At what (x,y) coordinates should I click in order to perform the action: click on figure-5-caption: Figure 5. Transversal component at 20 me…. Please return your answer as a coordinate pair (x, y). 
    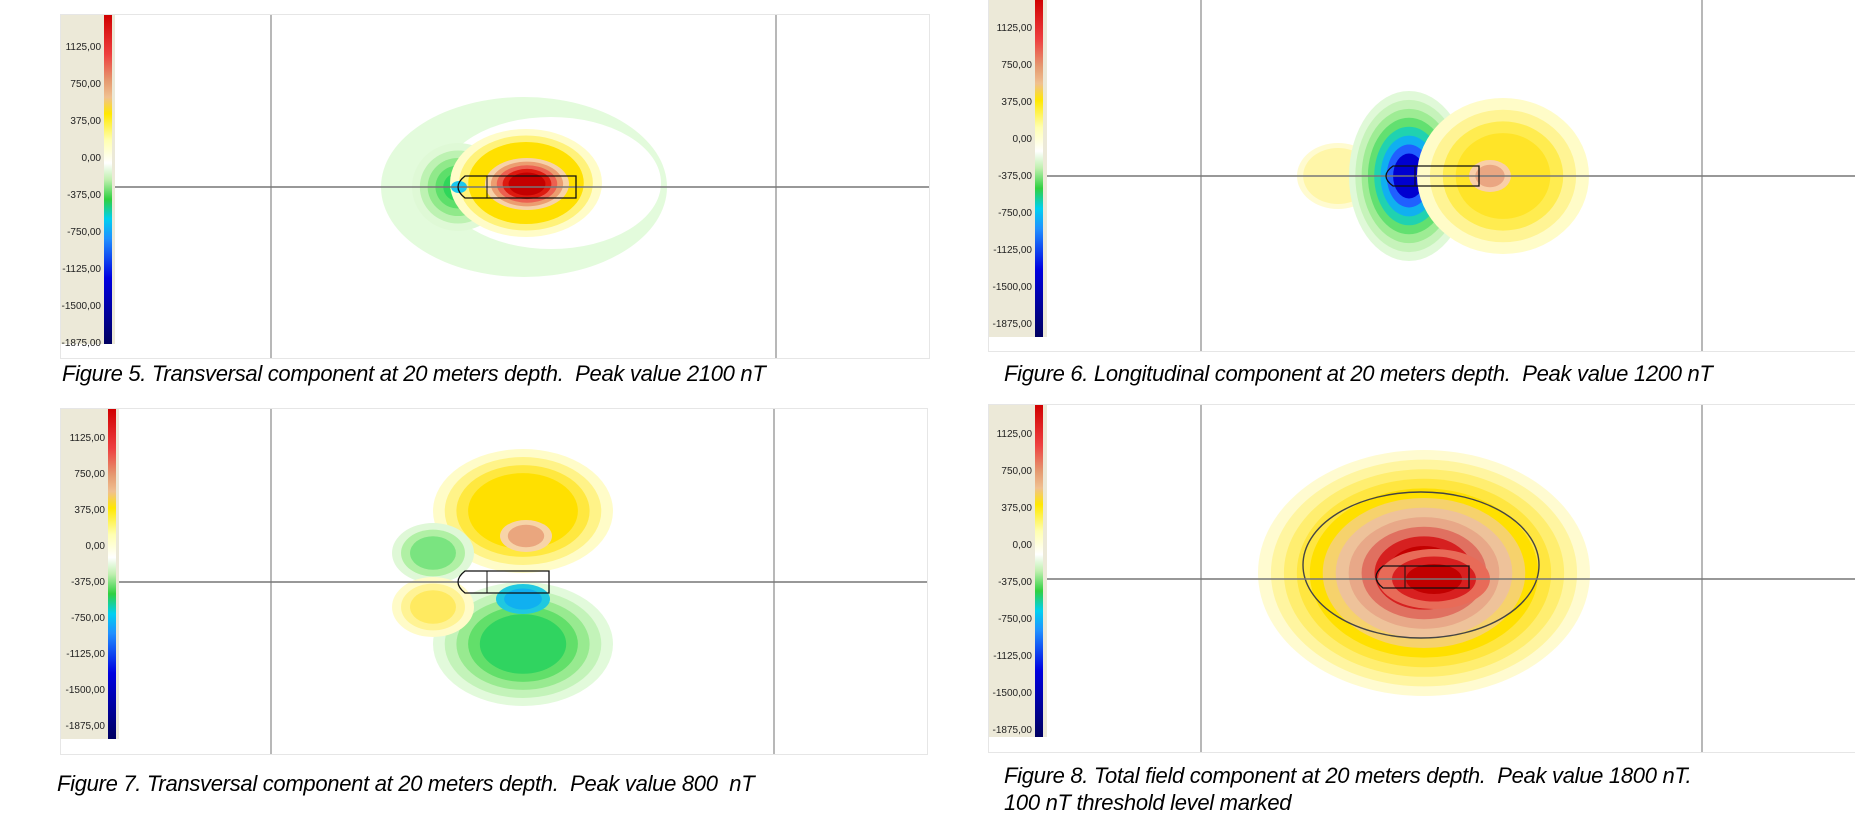
    Looking at the image, I should click on (414, 373).